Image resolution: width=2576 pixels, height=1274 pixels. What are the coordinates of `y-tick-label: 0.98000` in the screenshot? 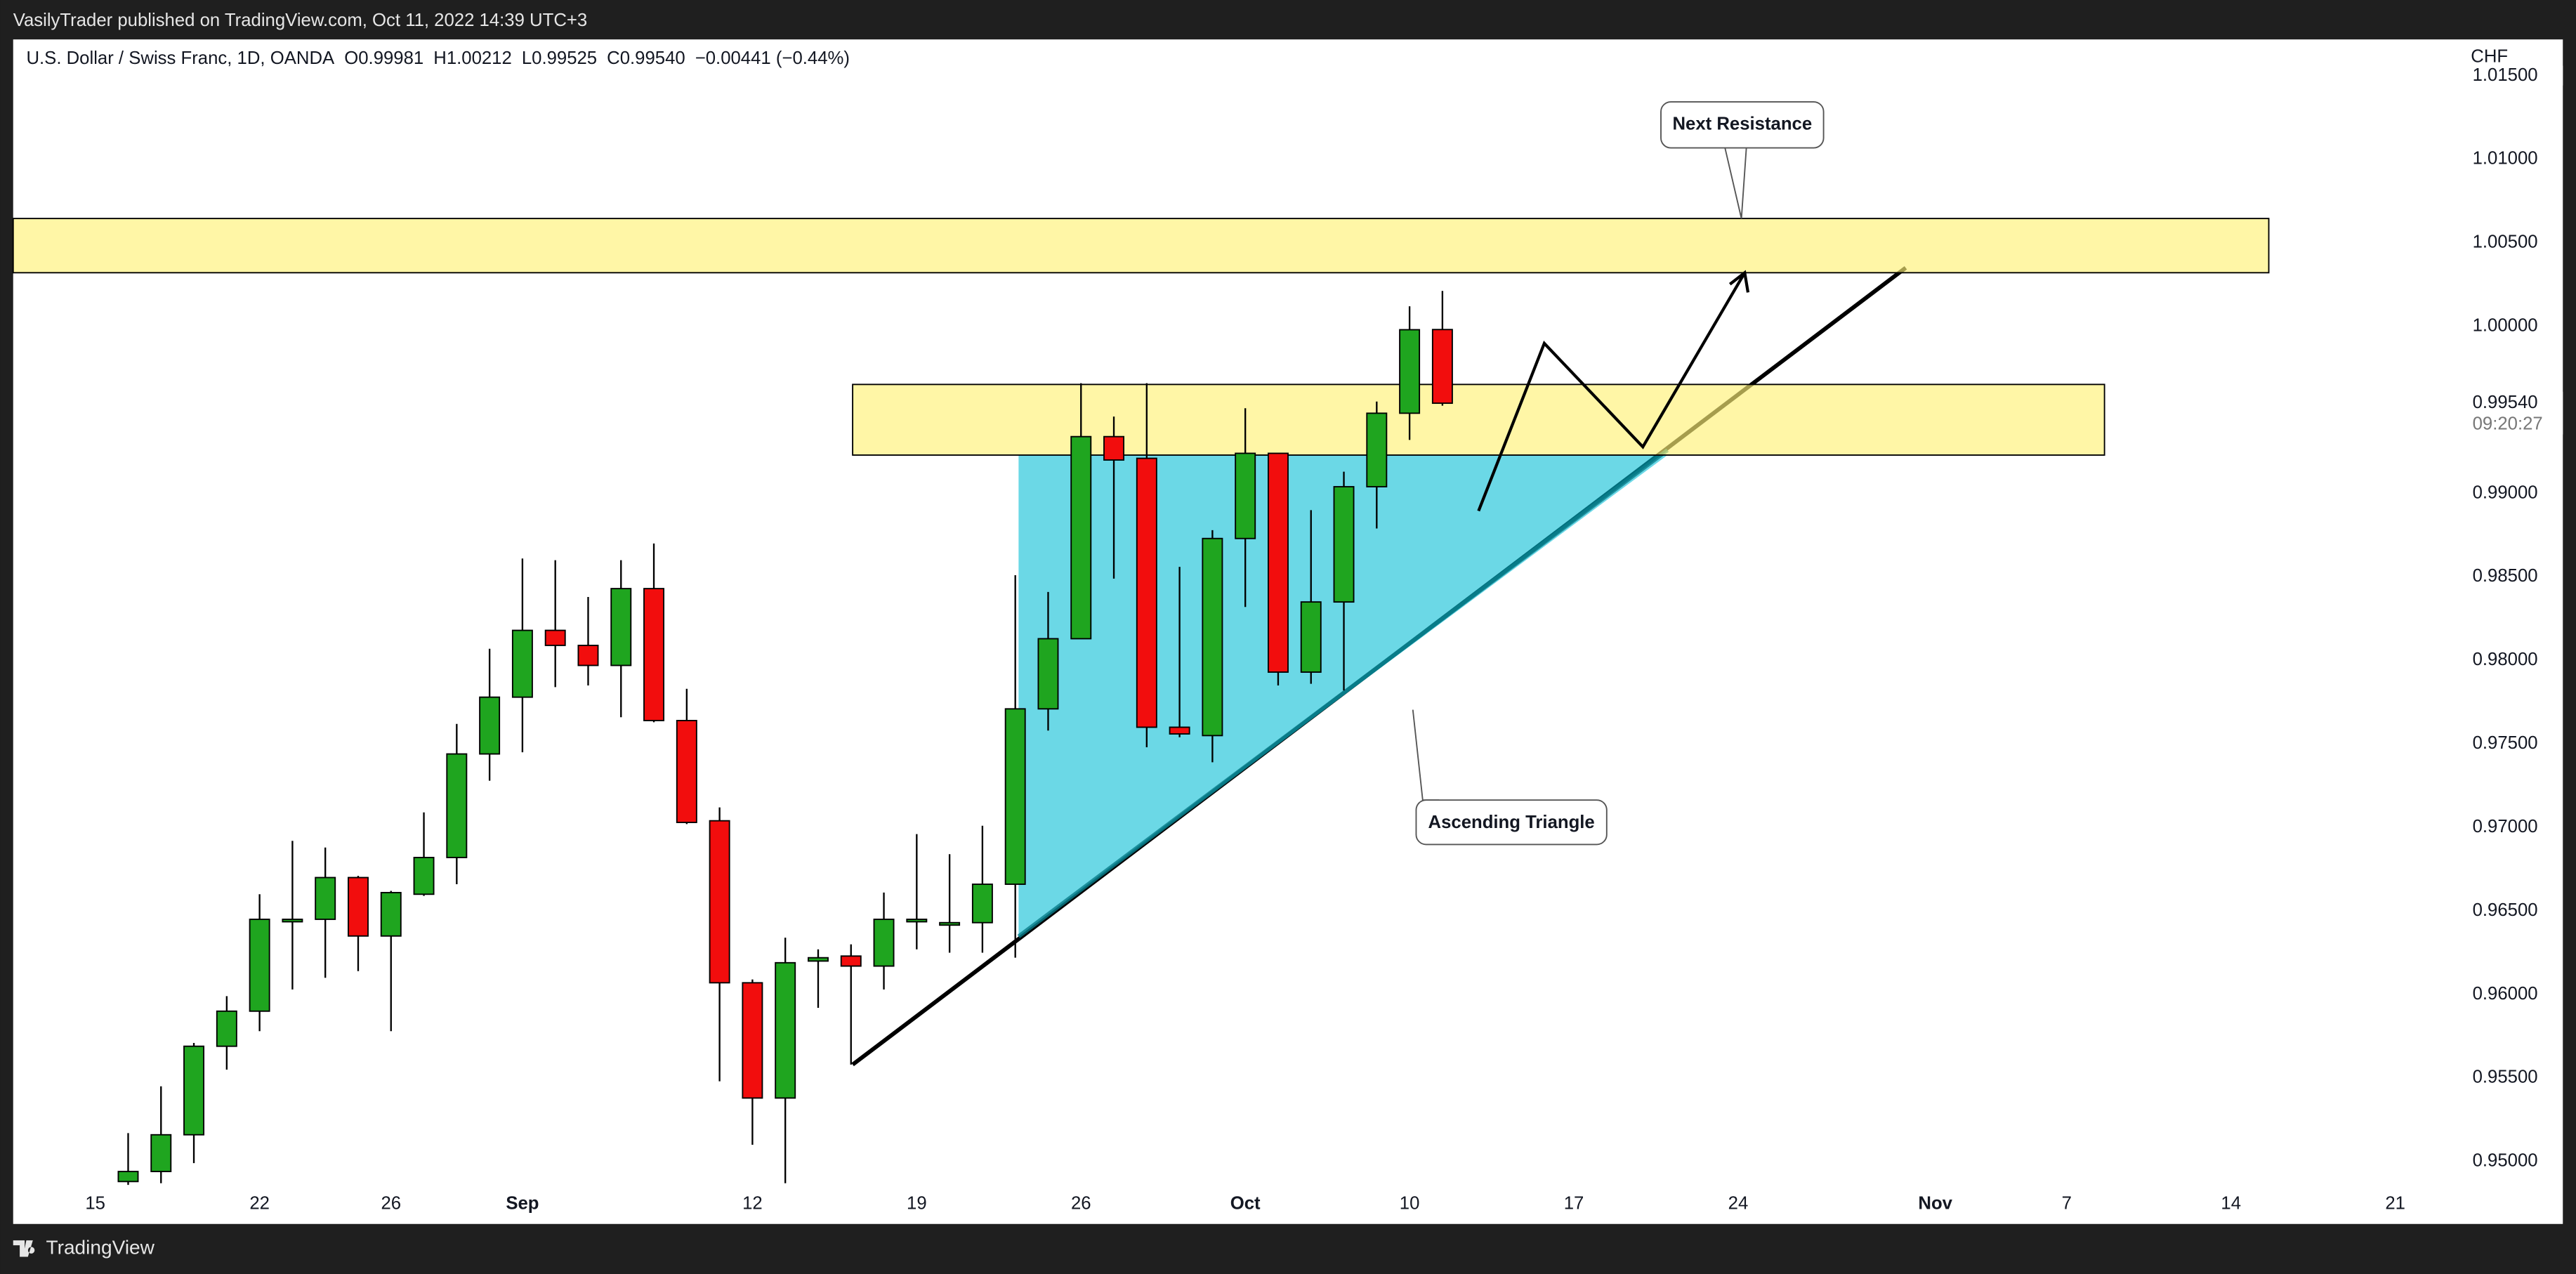 It's located at (2505, 659).